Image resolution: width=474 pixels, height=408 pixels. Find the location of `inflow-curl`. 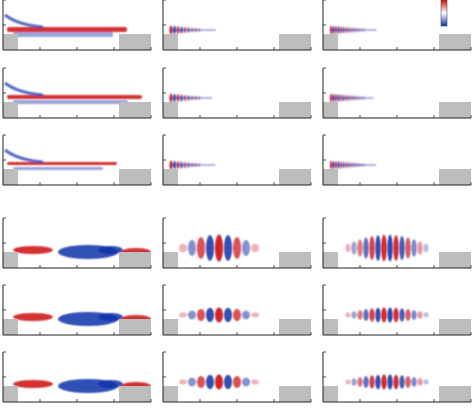

inflow-curl is located at coordinates (24, 156).